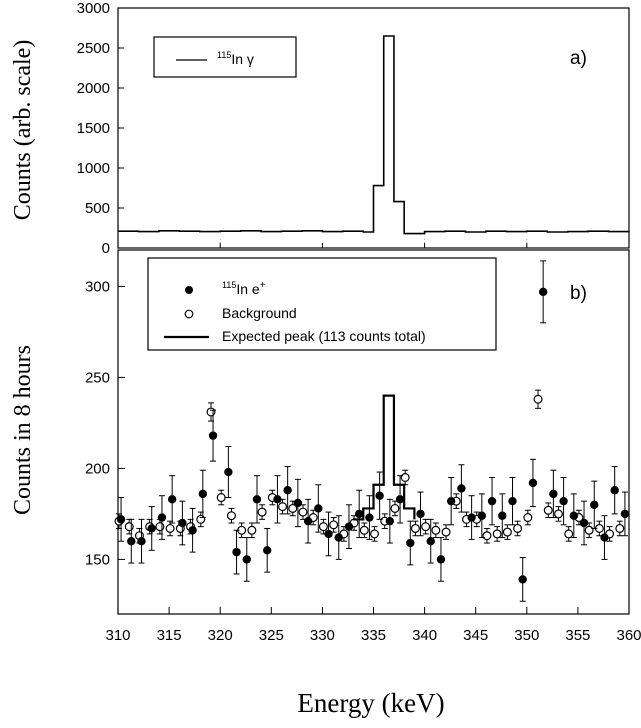 Image resolution: width=641 pixels, height=728 pixels. Describe the element at coordinates (220, 635) in the screenshot. I see `panel-b-x-tick-label: 320` at that location.